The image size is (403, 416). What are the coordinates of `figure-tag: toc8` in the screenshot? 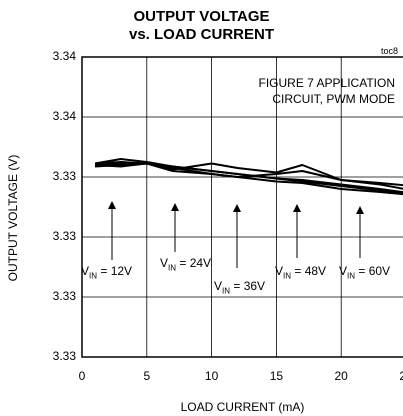 It's located at (390, 51).